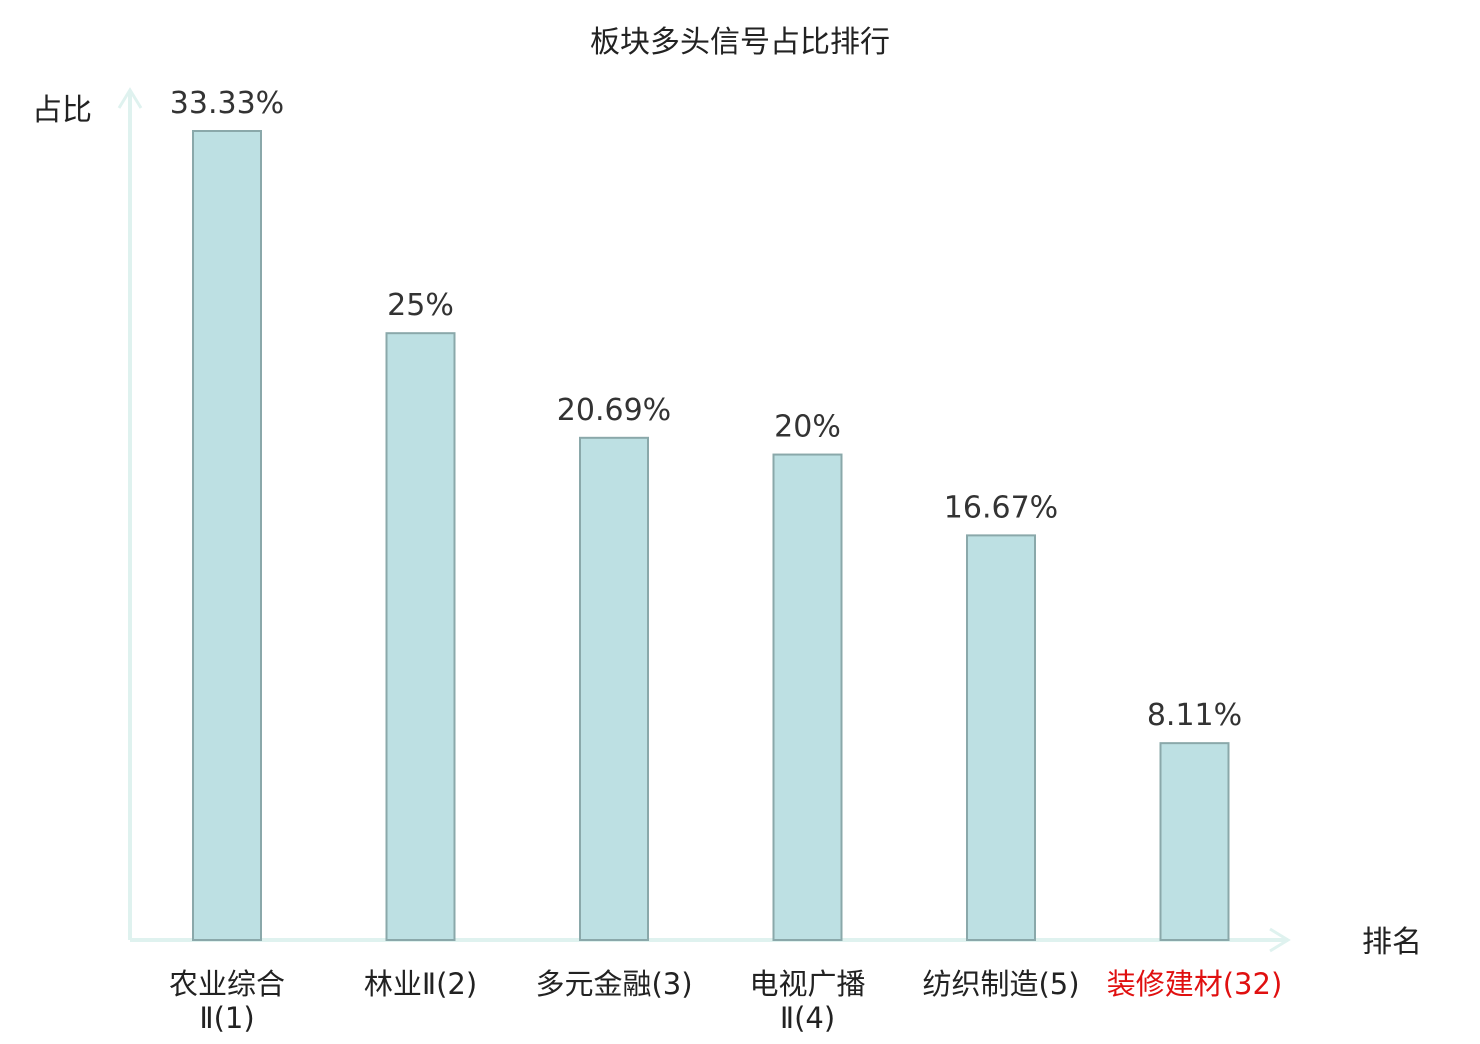  I want to click on category-tick-label: 多元金融(3), so click(613, 984).